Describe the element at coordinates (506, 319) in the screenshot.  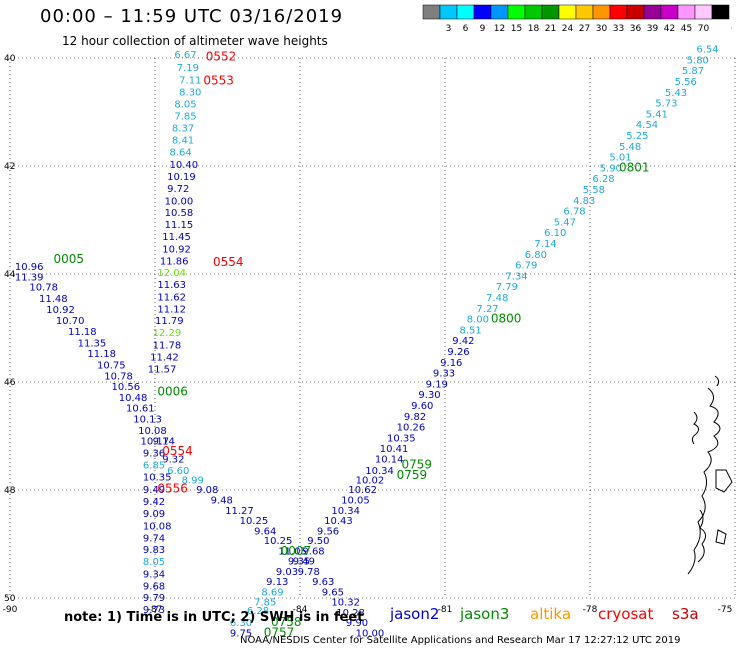
I see `pass-time-label: 0800` at that location.